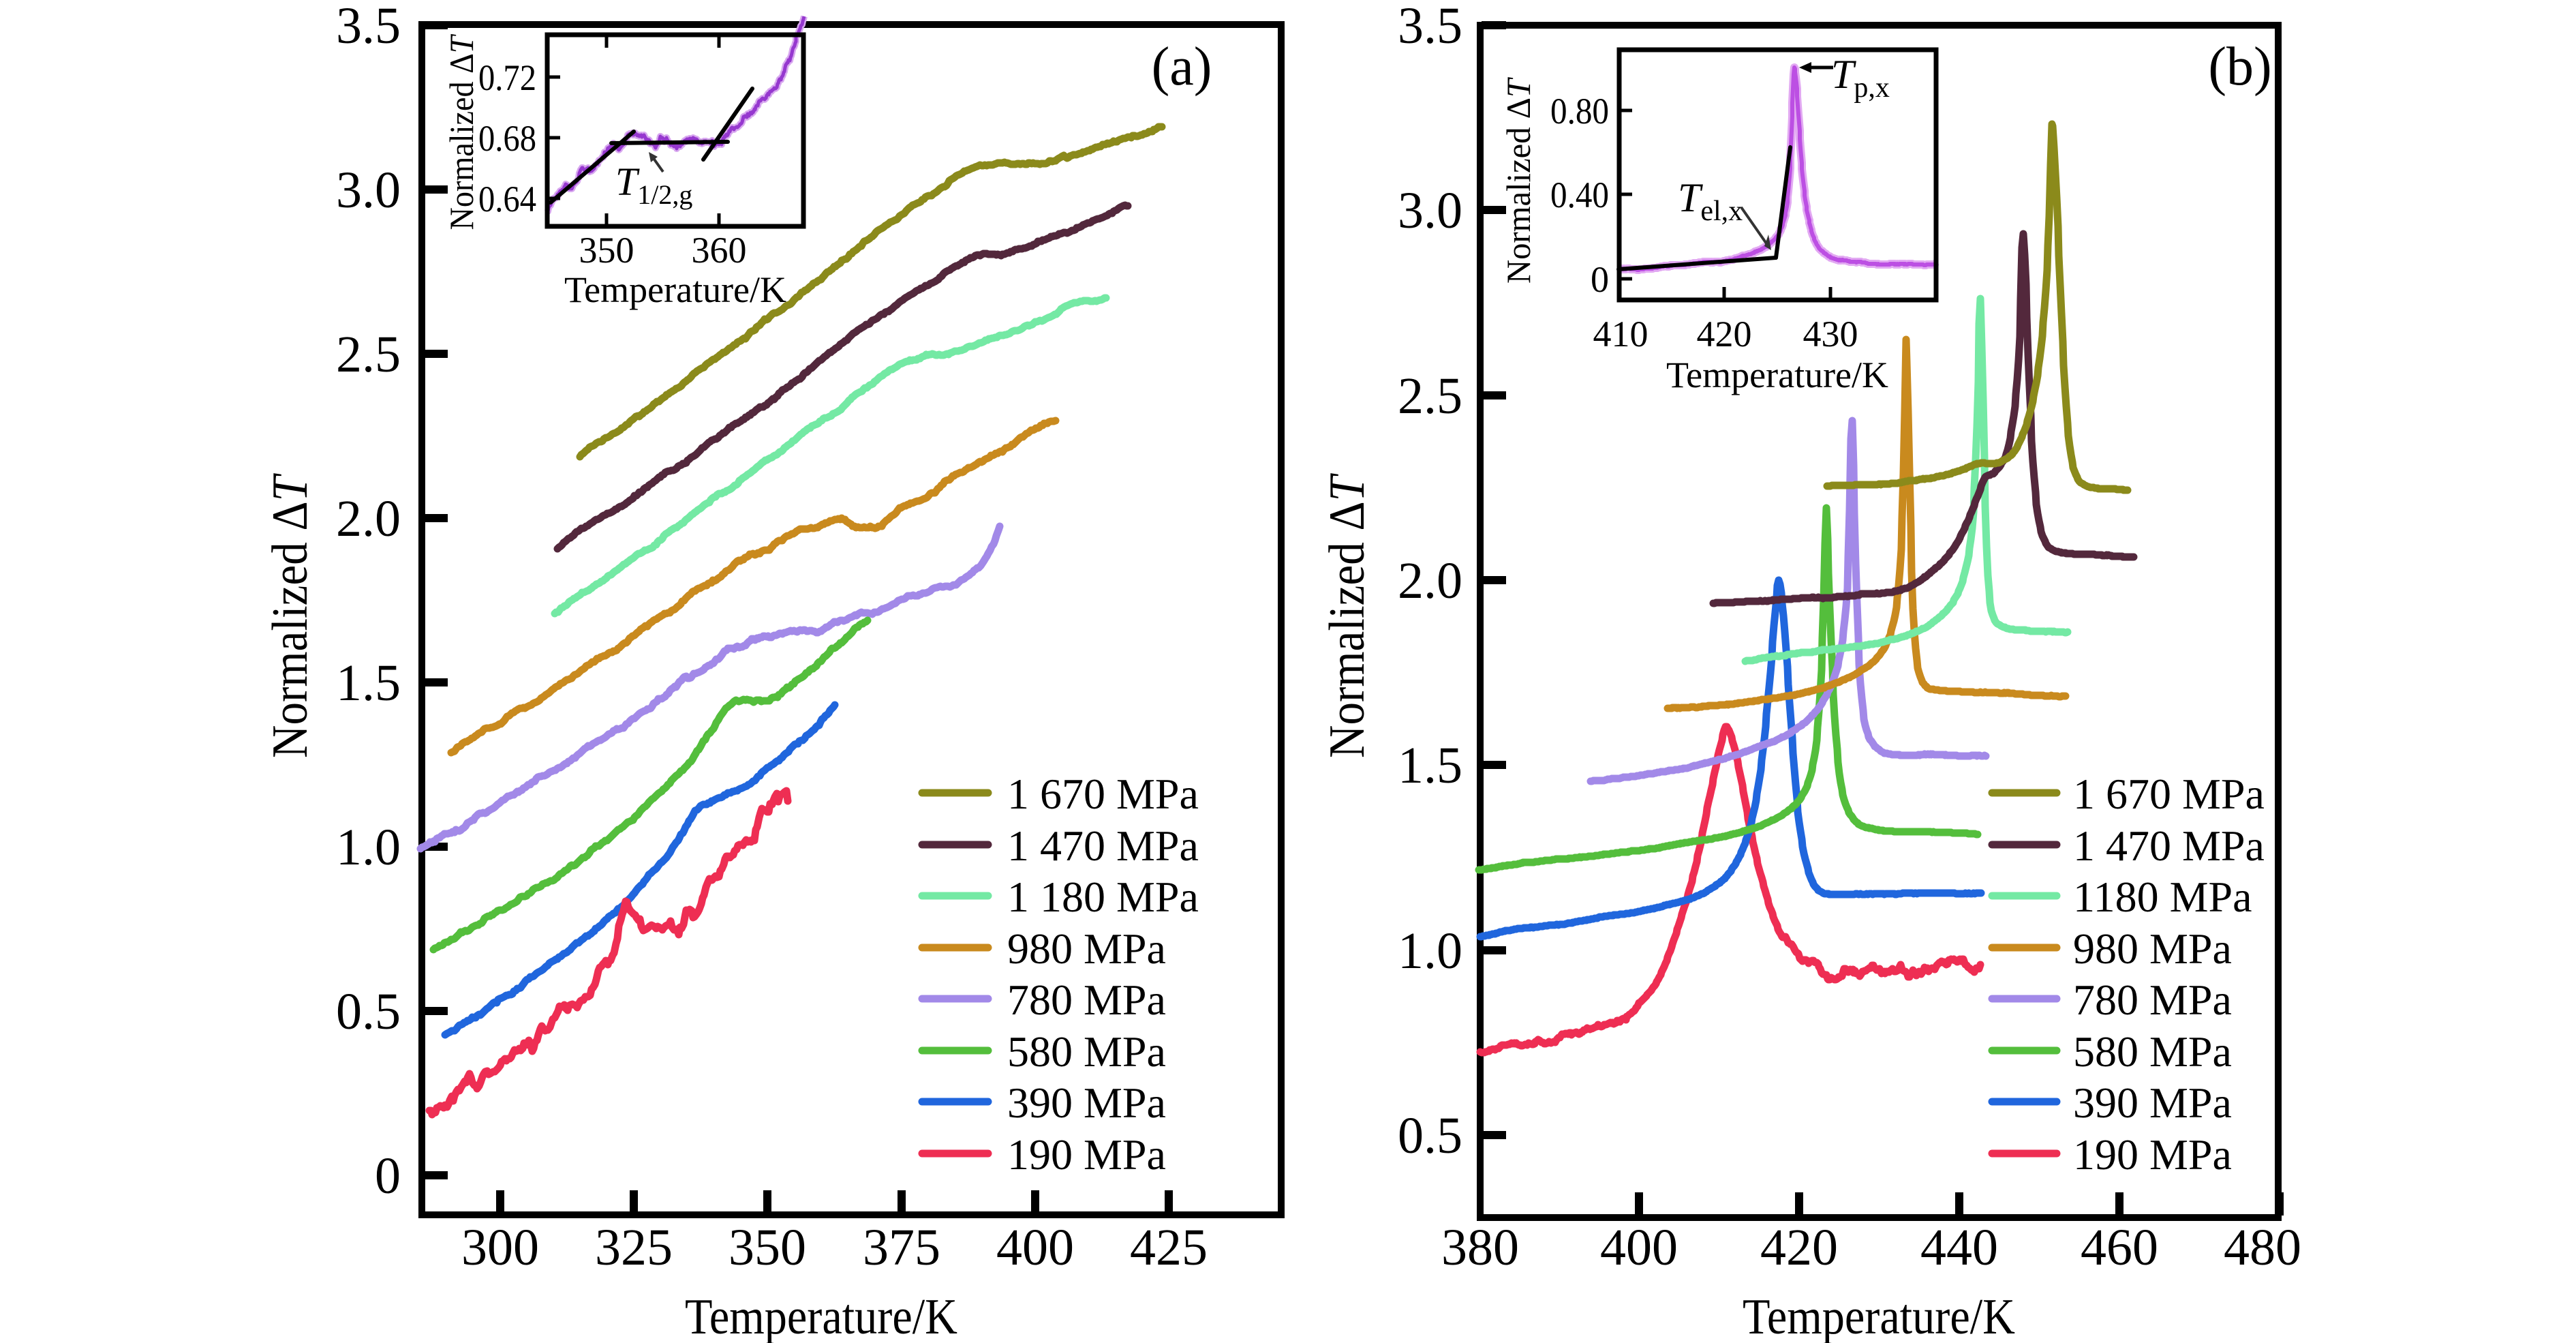 This screenshot has width=2576, height=1343. What do you see at coordinates (1169, 1247) in the screenshot?
I see `svg-text: 425` at bounding box center [1169, 1247].